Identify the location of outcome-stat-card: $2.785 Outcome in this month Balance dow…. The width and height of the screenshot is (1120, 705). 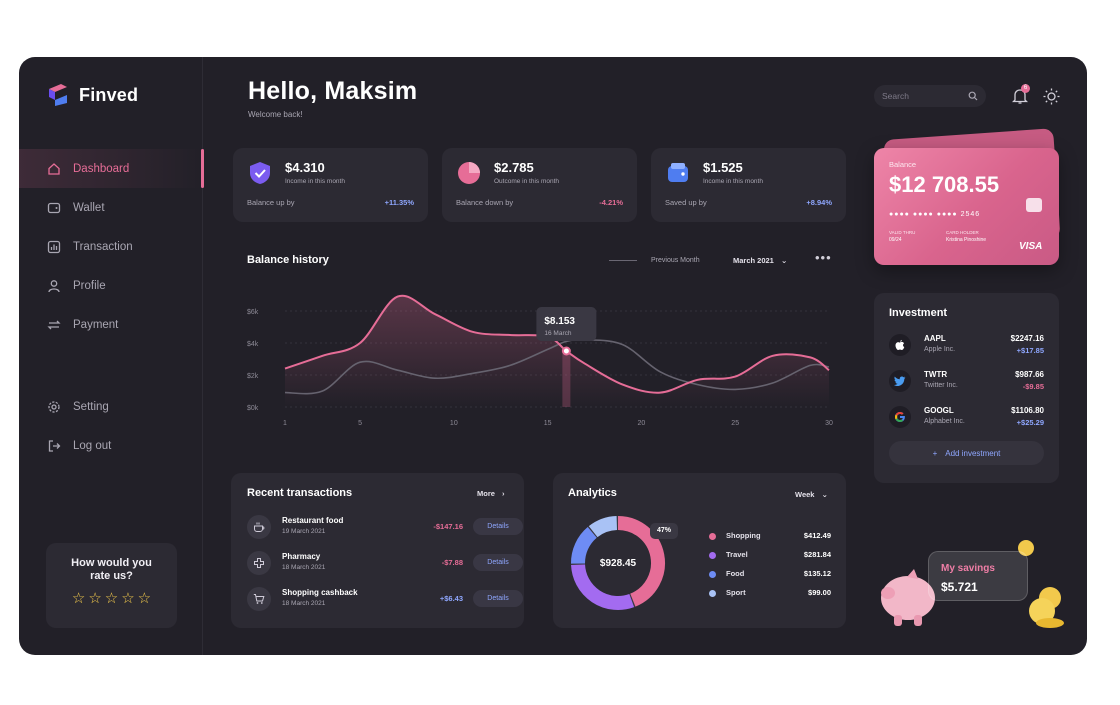
(539, 185).